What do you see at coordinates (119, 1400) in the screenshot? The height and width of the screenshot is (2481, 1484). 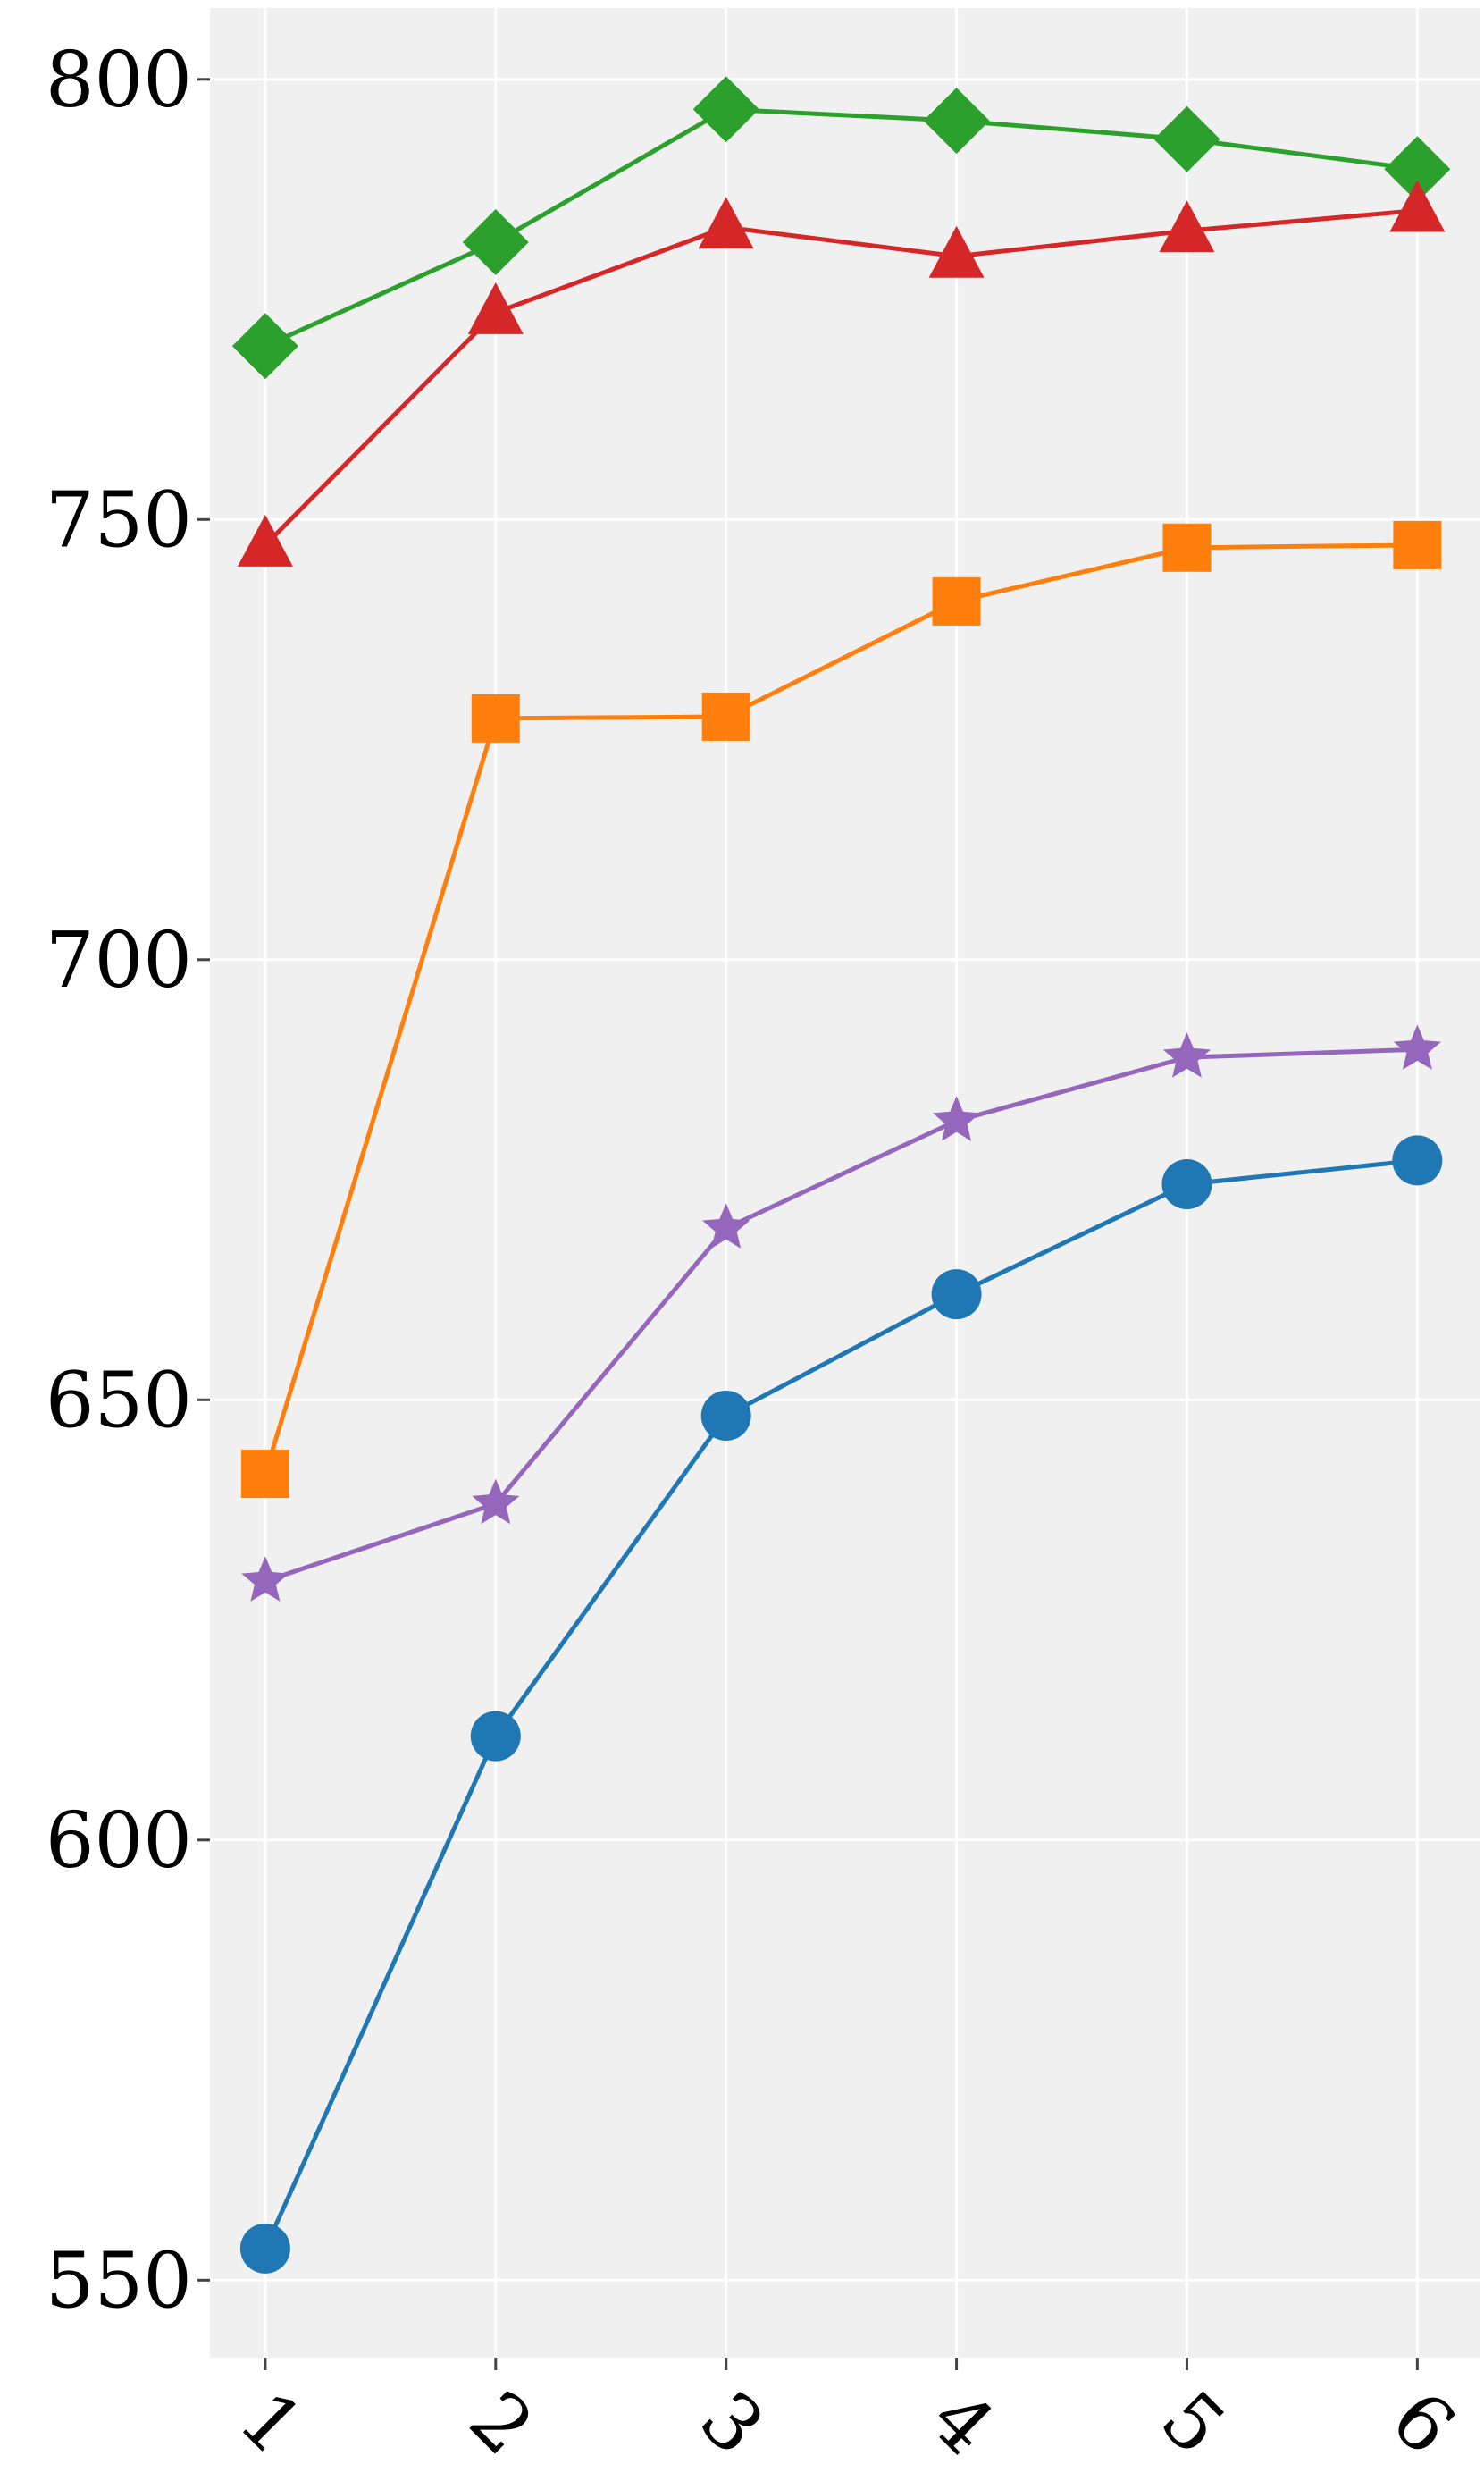 I see `y-tick-label: 650` at bounding box center [119, 1400].